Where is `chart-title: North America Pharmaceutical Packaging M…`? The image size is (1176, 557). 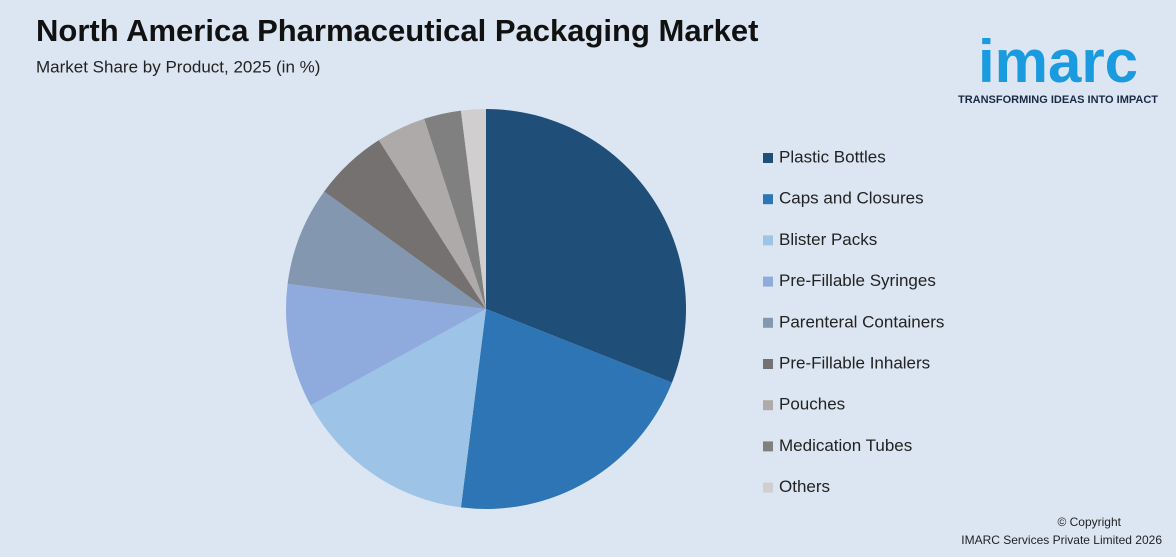
chart-title: North America Pharmaceutical Packaging M… is located at coordinates (397, 30).